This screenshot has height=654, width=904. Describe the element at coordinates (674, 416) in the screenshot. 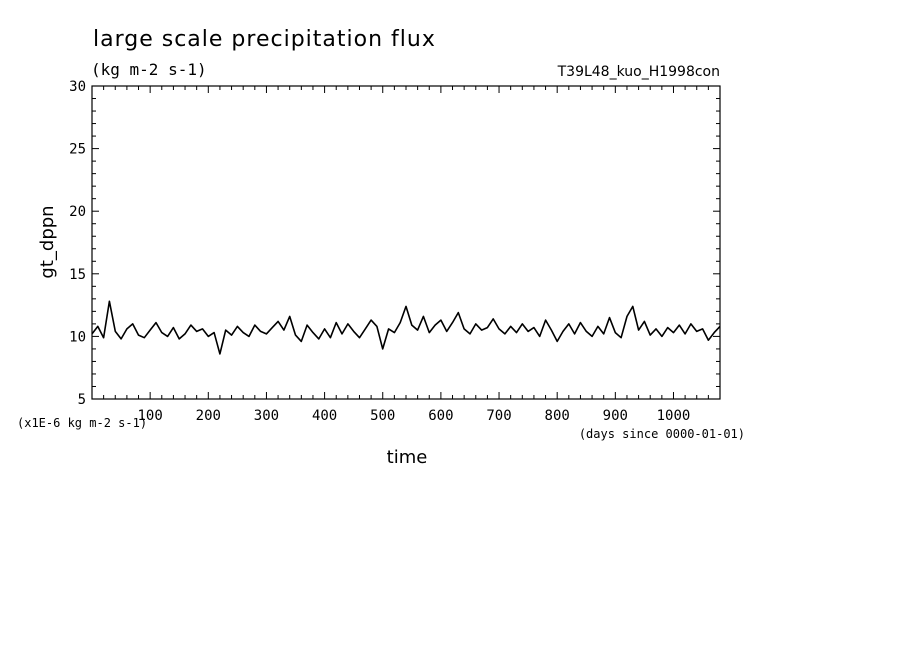

I see `x-tick-label: 1000` at that location.